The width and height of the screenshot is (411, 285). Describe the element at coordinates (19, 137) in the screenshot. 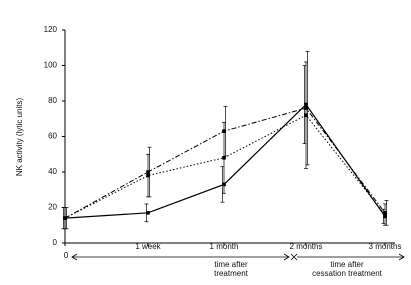

I see `y-axis-label: NK activity (lytic units)` at that location.